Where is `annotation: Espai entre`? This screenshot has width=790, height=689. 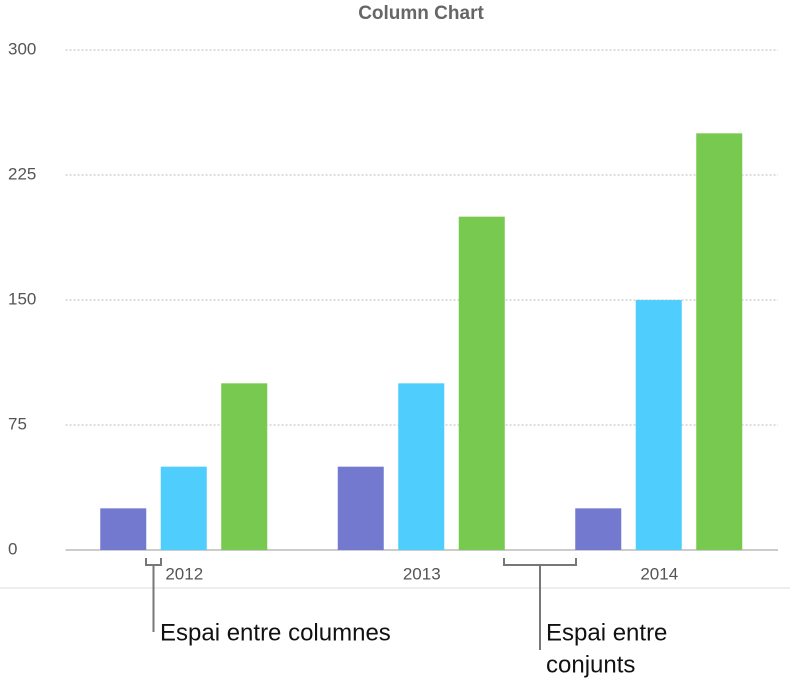 annotation: Espai entre is located at coordinates (606, 632).